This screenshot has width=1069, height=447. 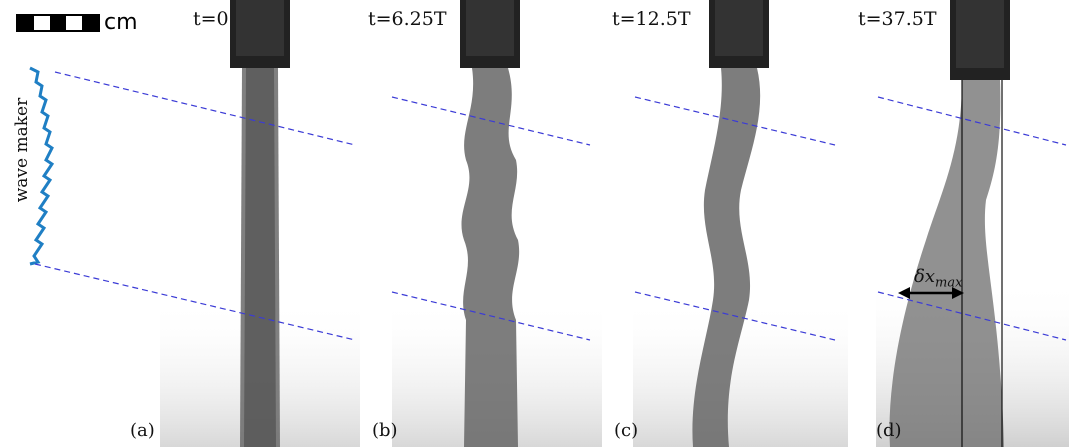 I want to click on panel-b-label: (b), so click(x=385, y=430).